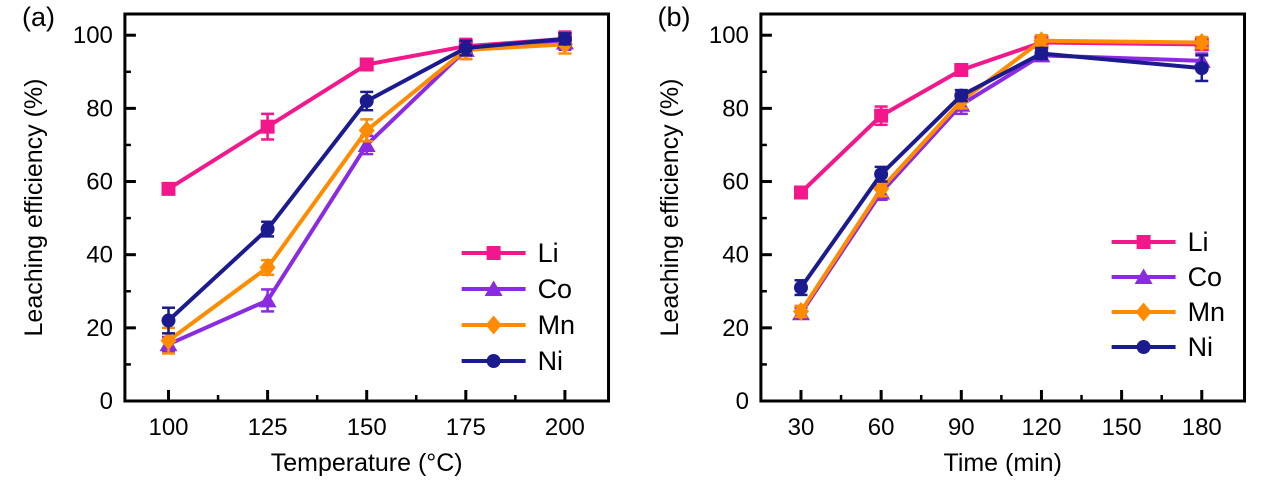 The image size is (1271, 492). What do you see at coordinates (1001, 117) in the screenshot?
I see `series-line-li` at bounding box center [1001, 117].